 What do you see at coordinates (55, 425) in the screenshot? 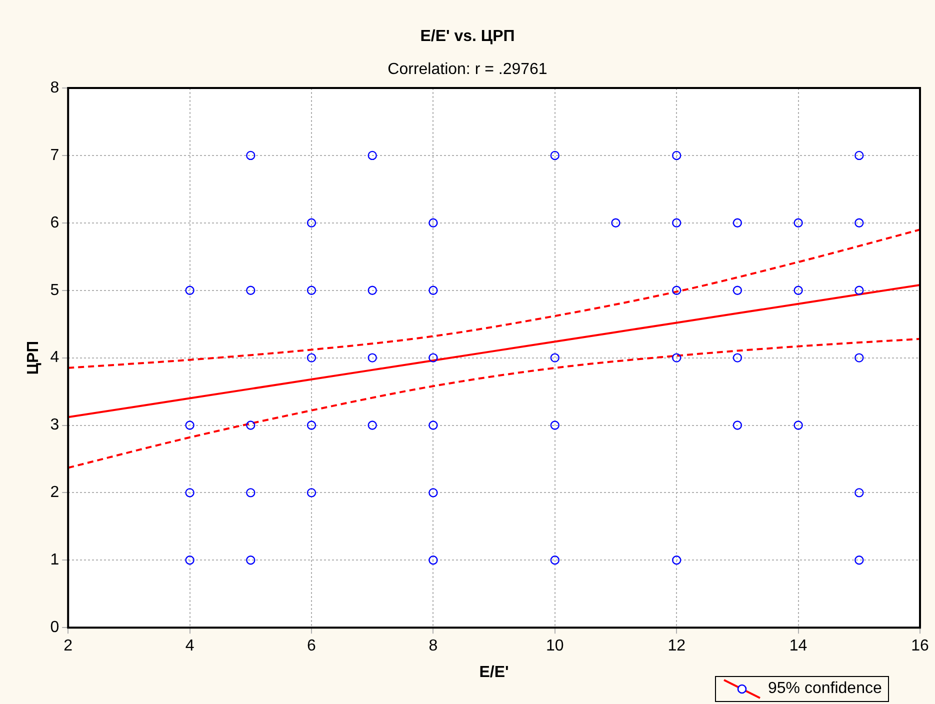
I see `y-tick-label: 3` at bounding box center [55, 425].